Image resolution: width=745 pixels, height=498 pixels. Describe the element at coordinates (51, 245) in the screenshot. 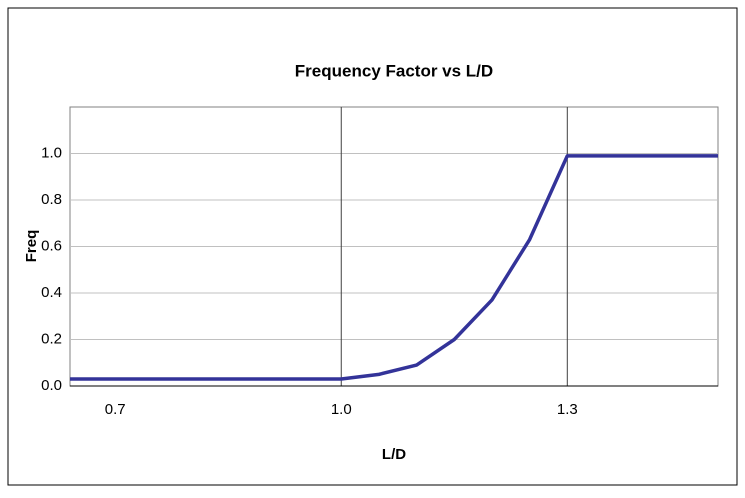

I see `y-tick-label: 0.6` at that location.